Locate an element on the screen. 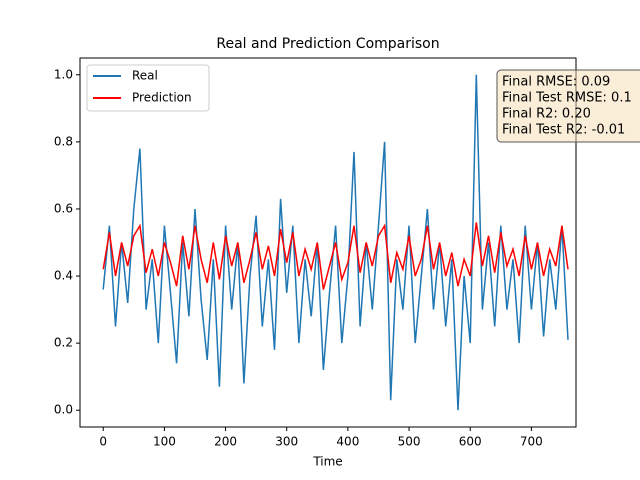  annotation-box is located at coordinates (568, 106).